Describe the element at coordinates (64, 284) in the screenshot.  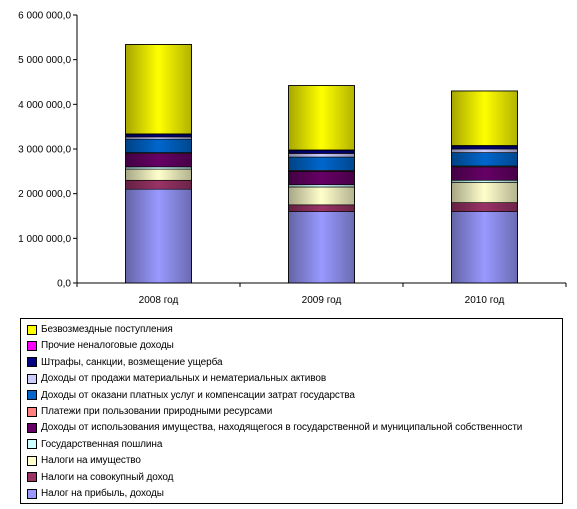
I see `y-tick-label: 0,0` at that location.